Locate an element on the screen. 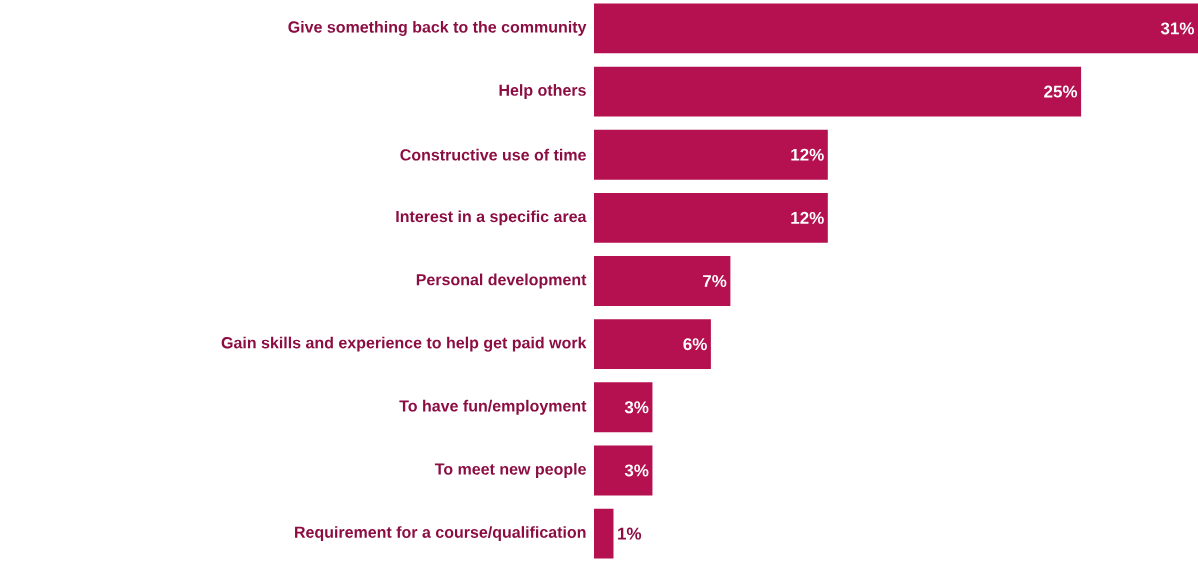  y-tick-label: Requirement for a course/qualification is located at coordinates (440, 534).